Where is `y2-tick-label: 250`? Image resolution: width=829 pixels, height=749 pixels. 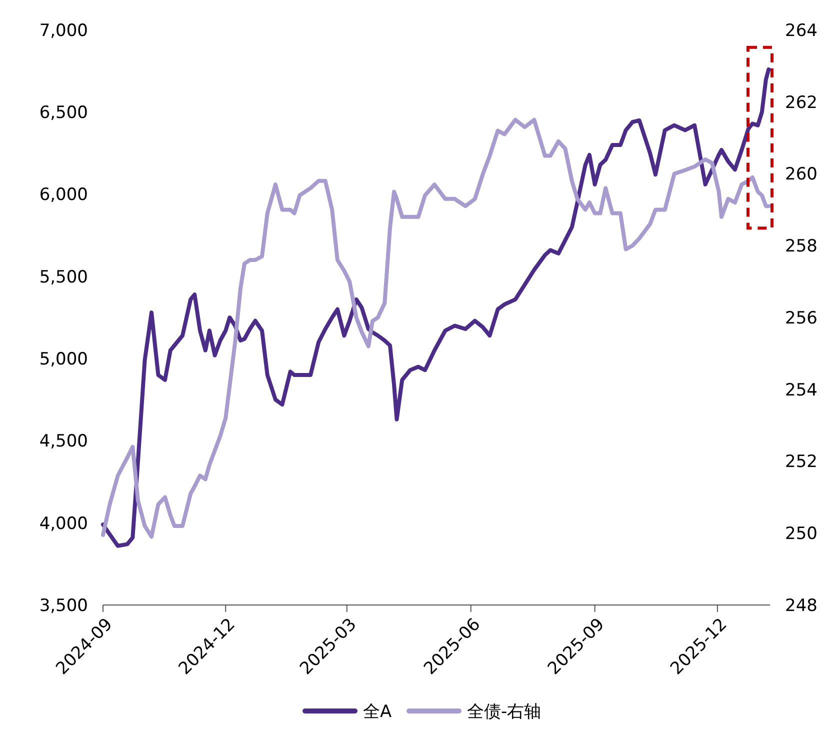
y2-tick-label: 250 is located at coordinates (801, 534).